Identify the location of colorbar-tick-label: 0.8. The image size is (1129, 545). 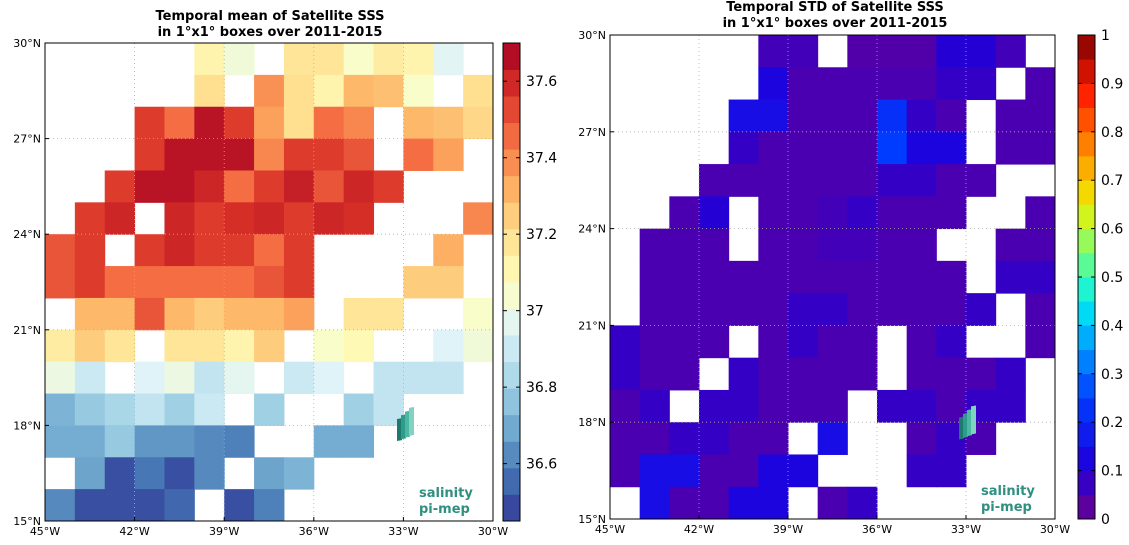
(1112, 133).